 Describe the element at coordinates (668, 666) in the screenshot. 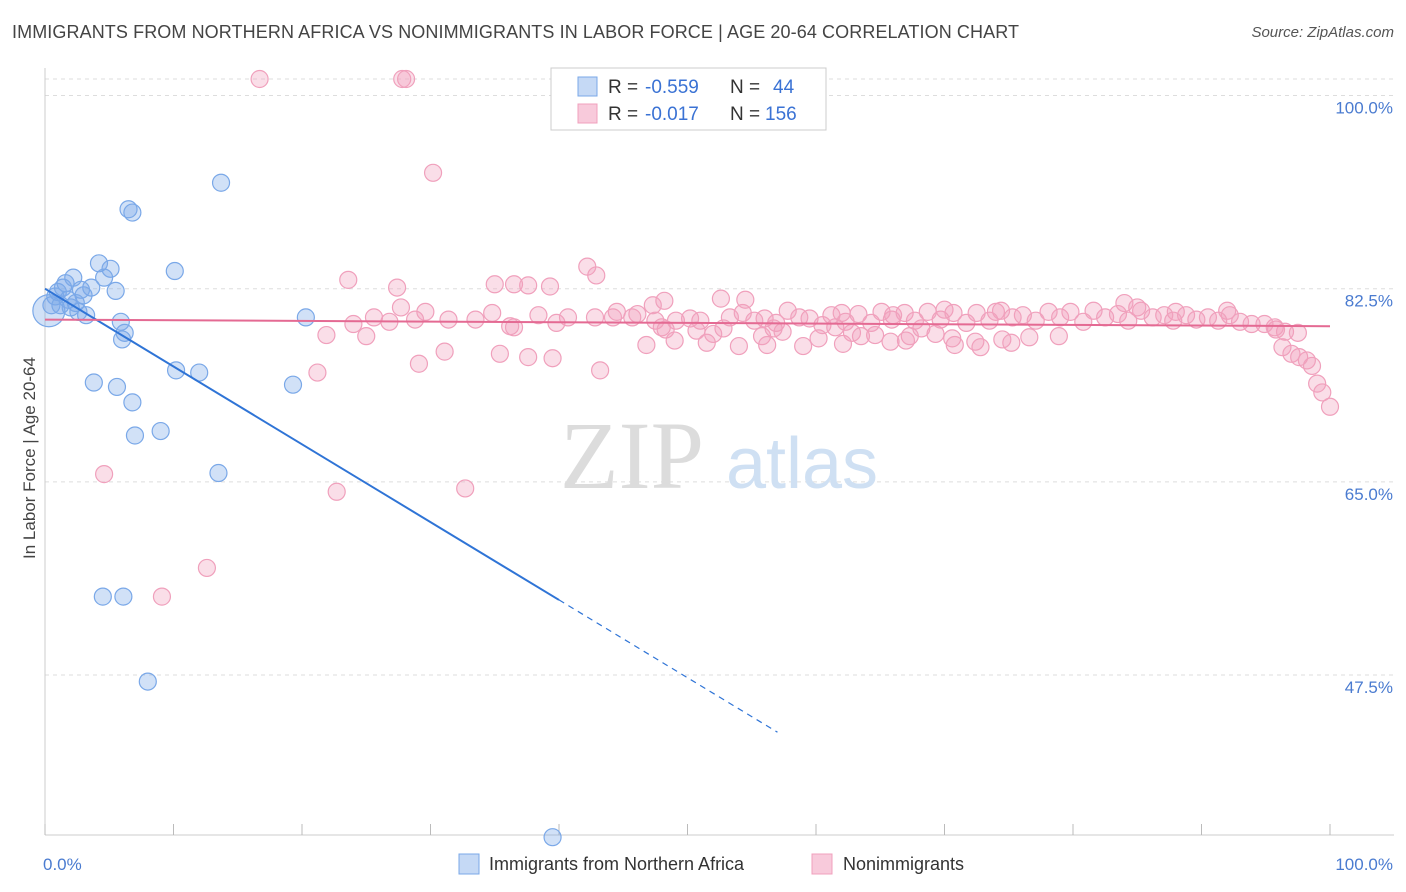

I see `trend-line-immigrants-extension` at that location.